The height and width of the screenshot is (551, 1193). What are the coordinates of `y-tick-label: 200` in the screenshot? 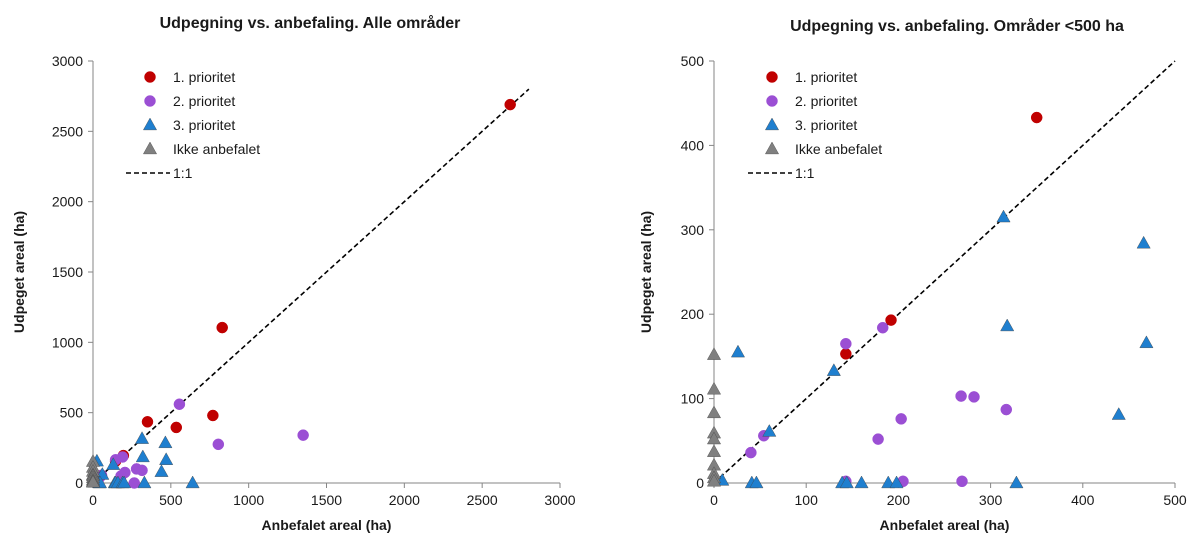 It's located at (693, 314).